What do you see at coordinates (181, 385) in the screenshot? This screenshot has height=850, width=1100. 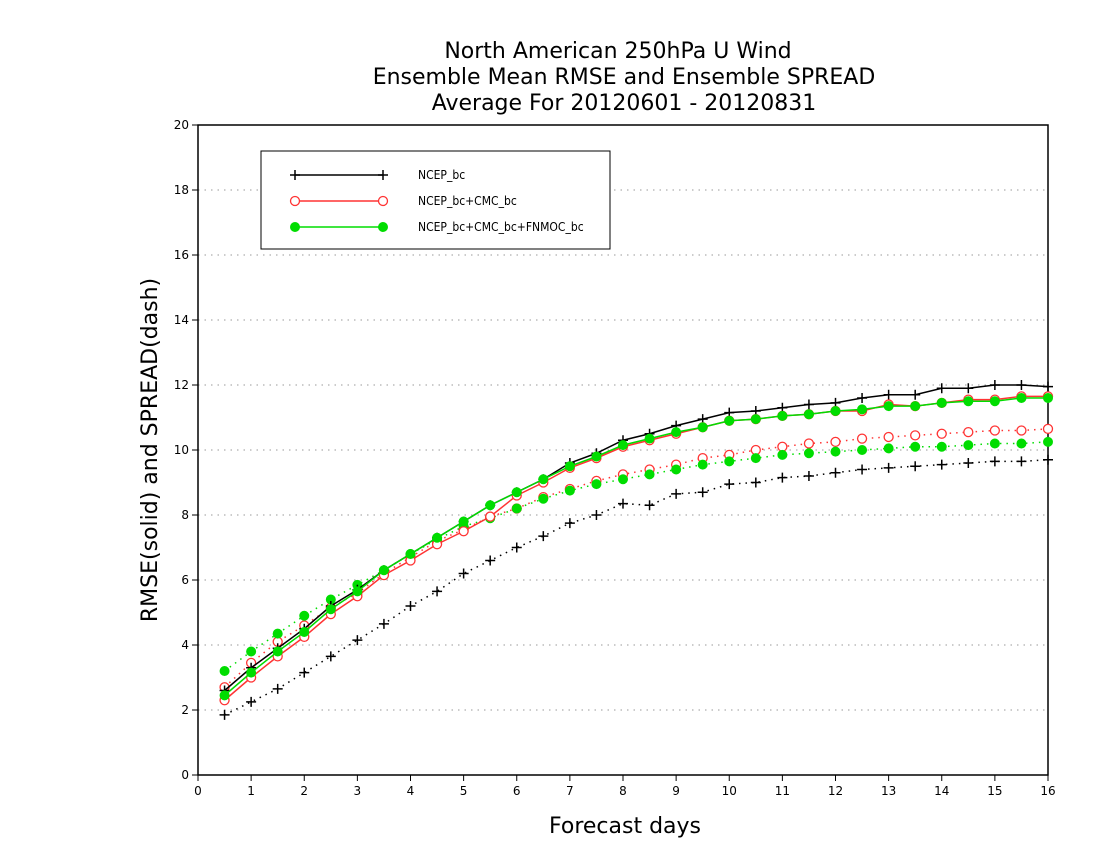 I see `y-tick-label: 12` at bounding box center [181, 385].